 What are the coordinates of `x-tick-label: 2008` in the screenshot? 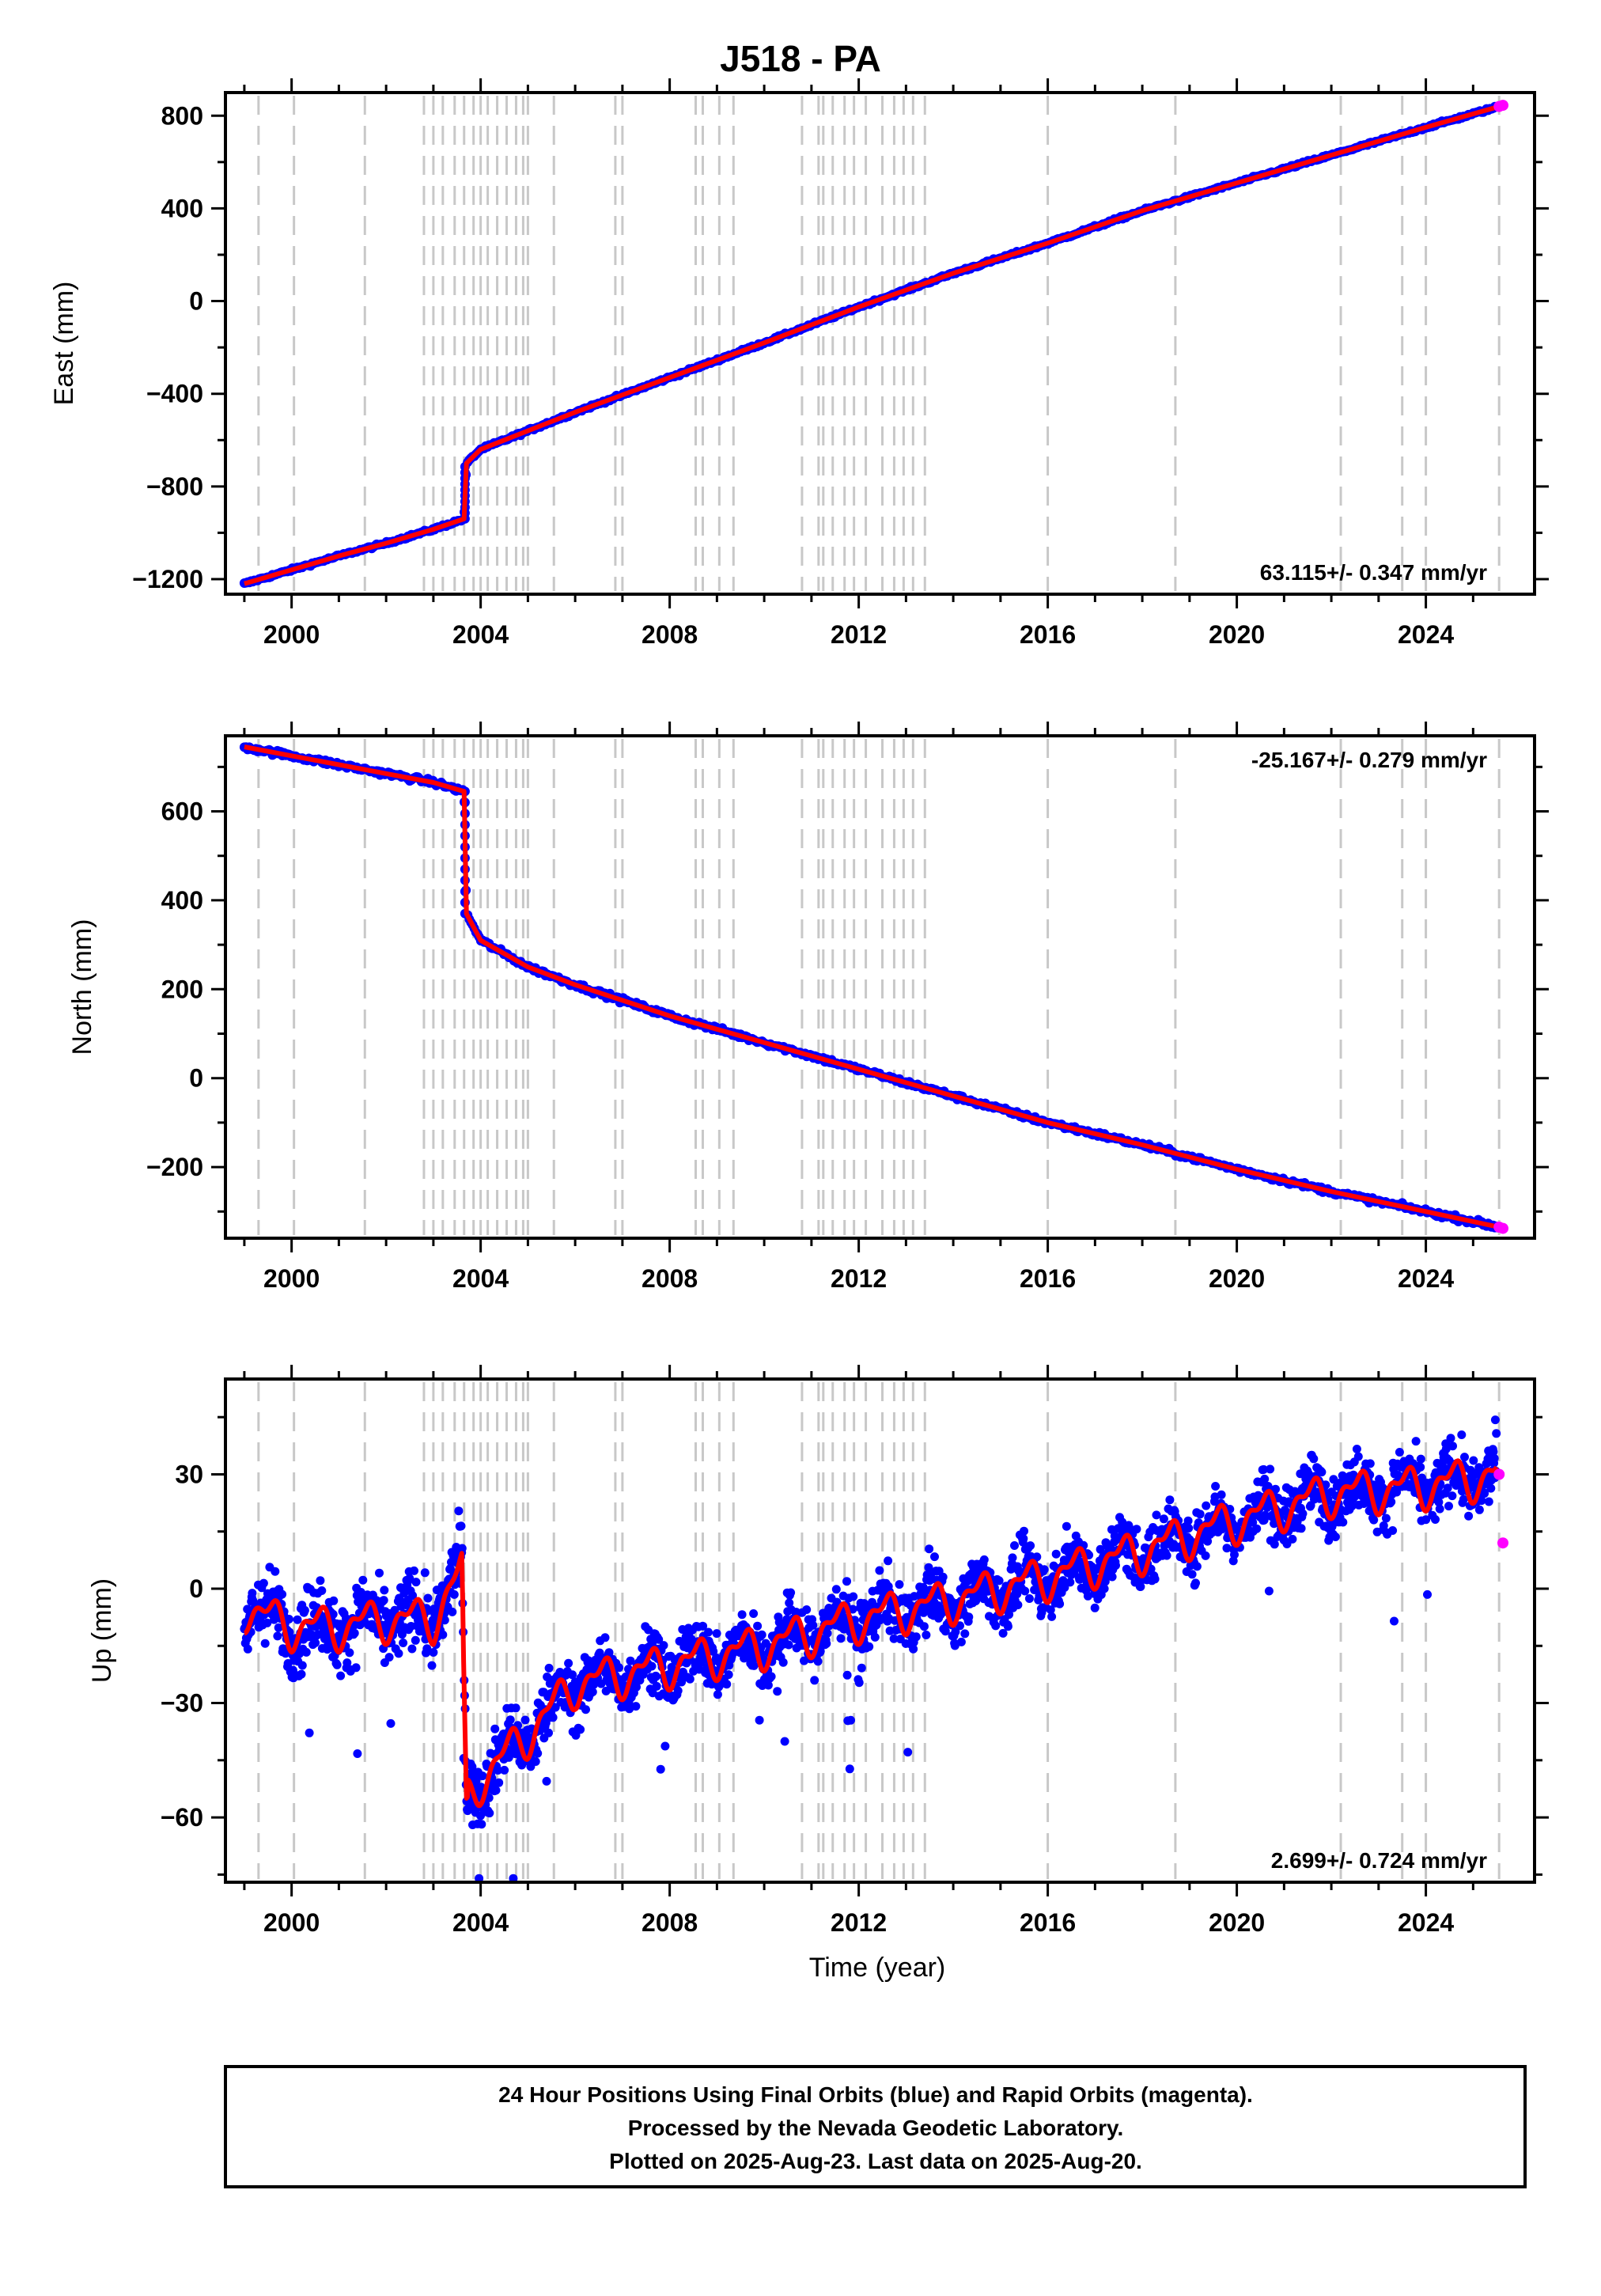 It's located at (670, 1923).